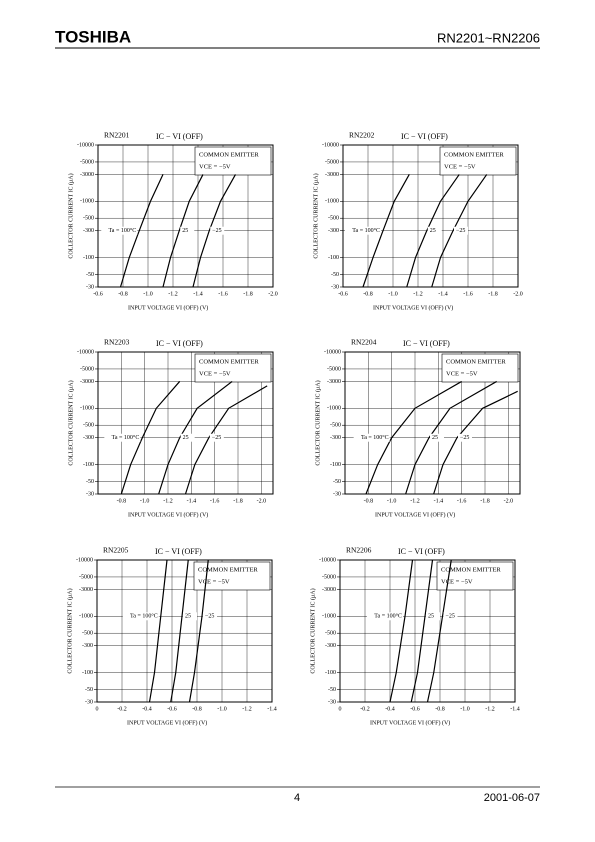  Describe the element at coordinates (450, 617) in the screenshot. I see `series-label: −25` at that location.